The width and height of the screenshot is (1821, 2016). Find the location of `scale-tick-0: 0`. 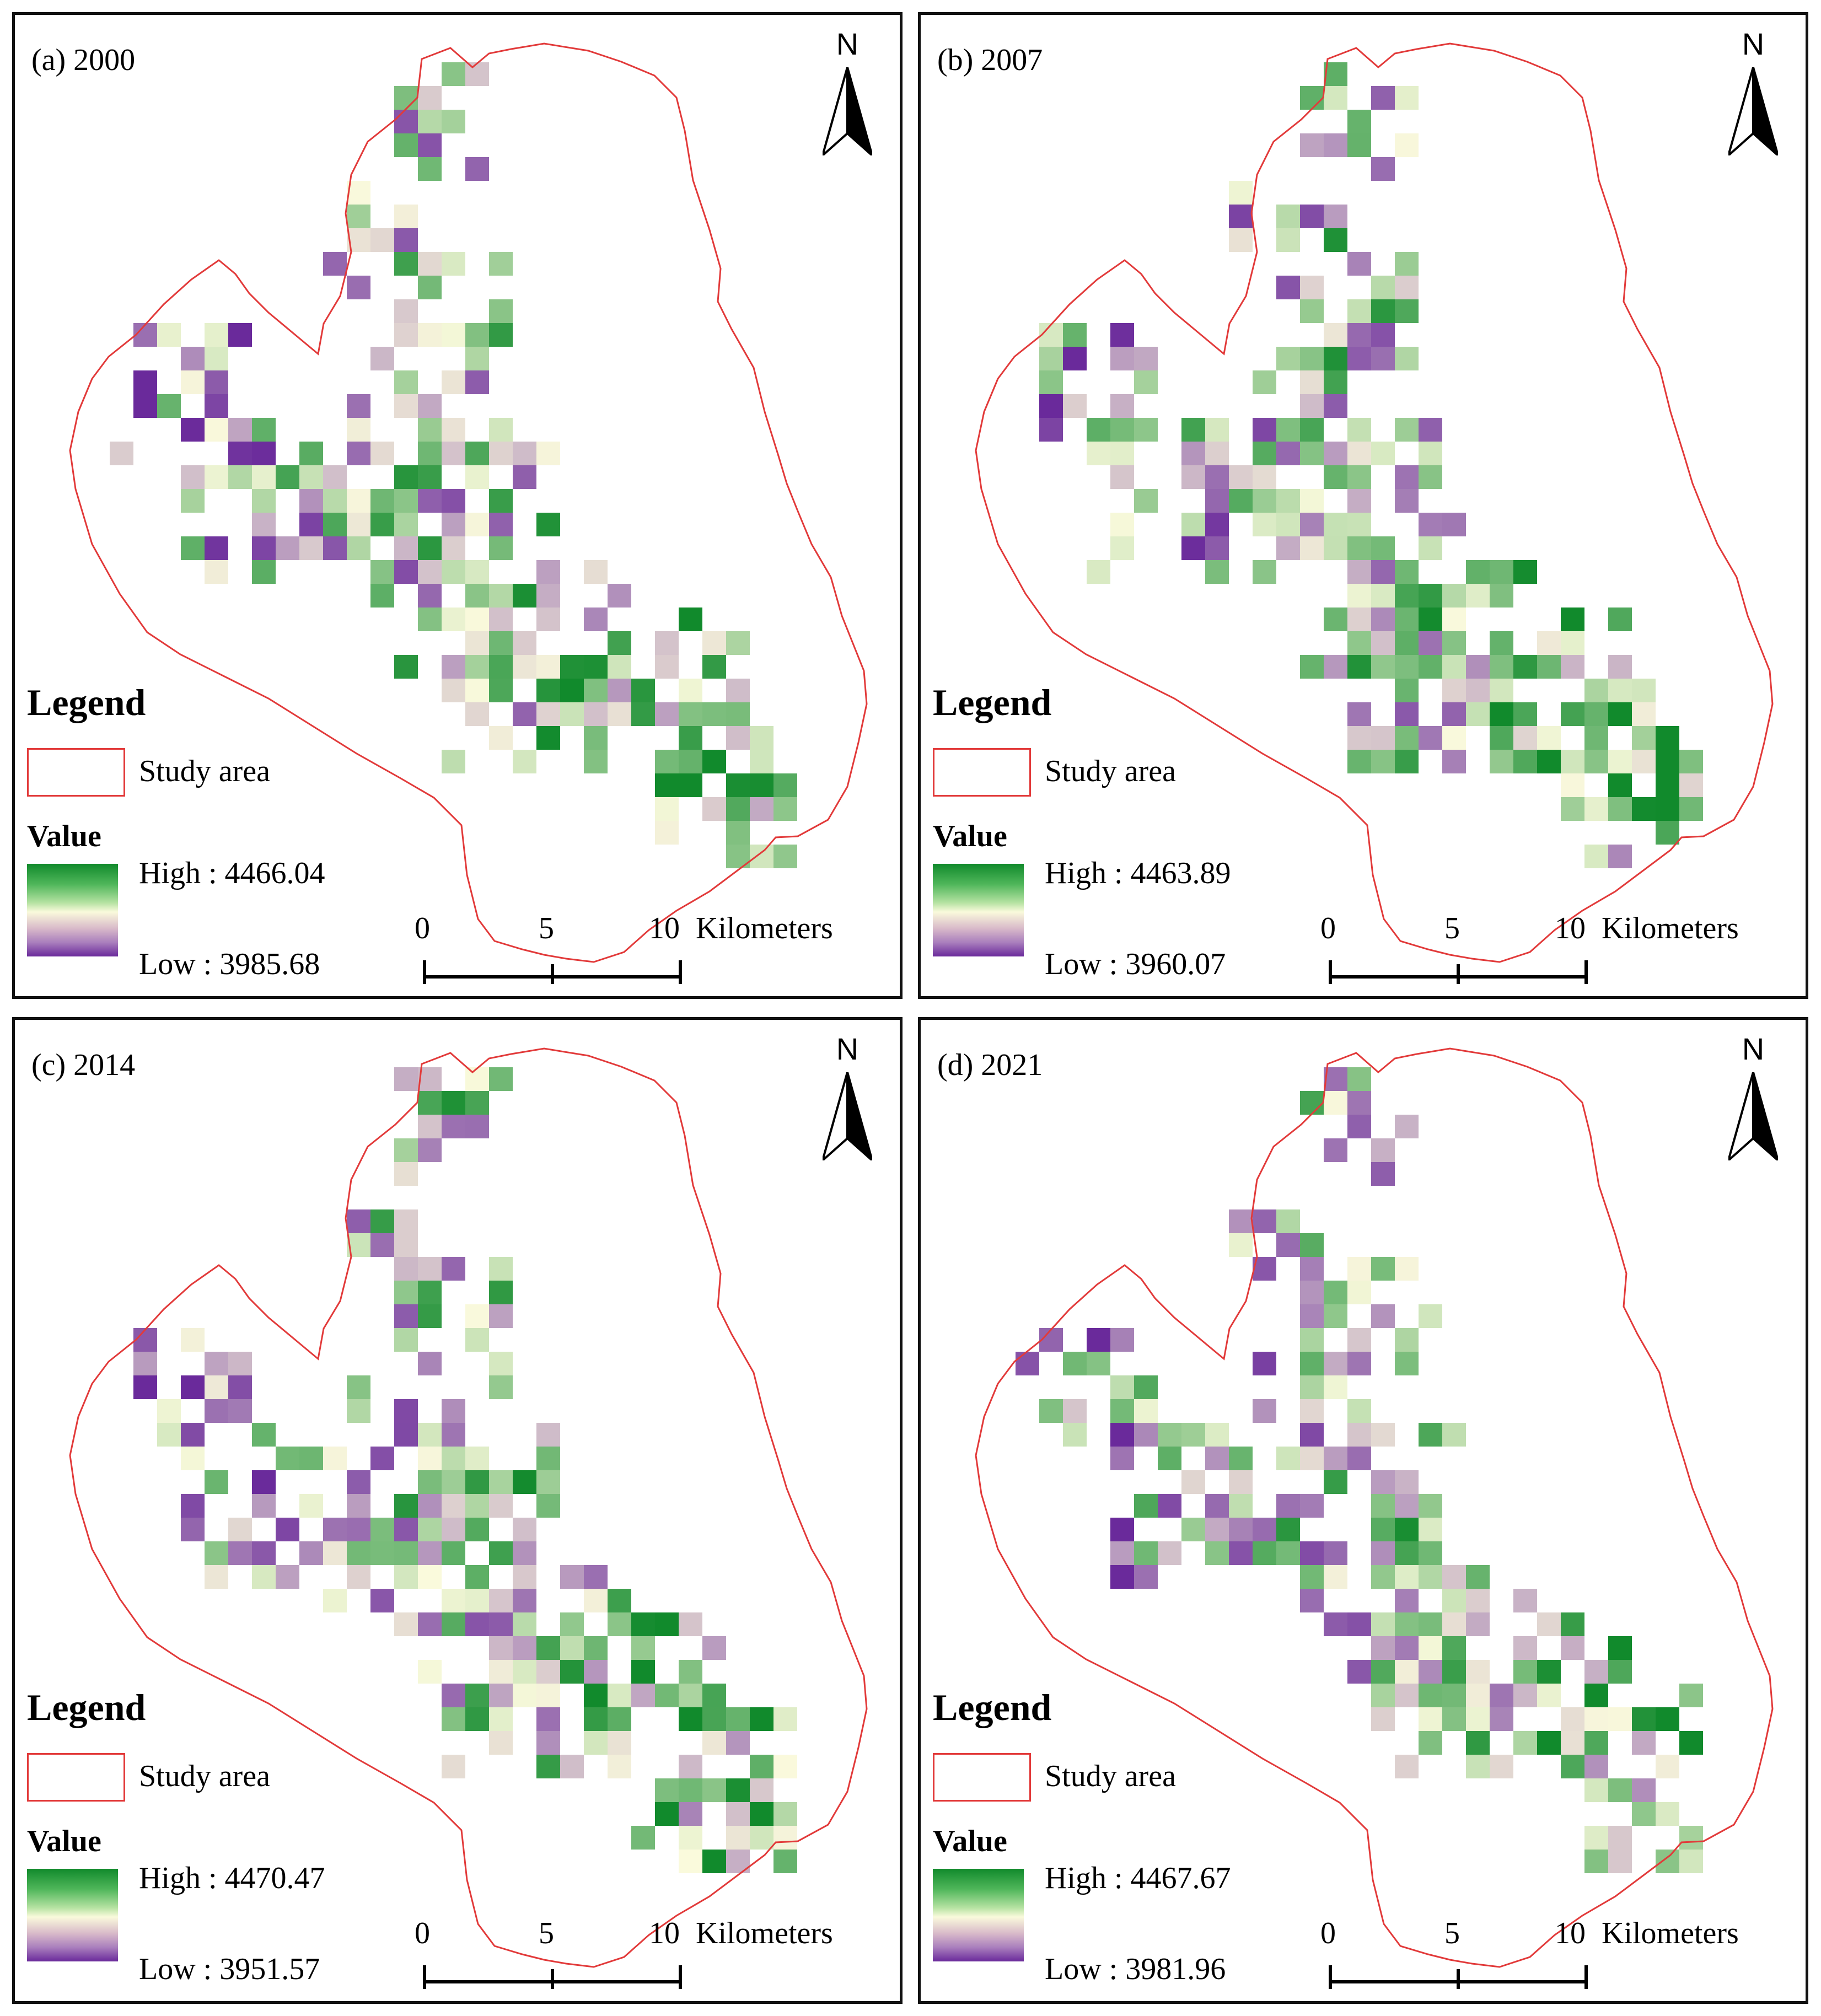

scale-tick-0: 0 is located at coordinates (1328, 1933).